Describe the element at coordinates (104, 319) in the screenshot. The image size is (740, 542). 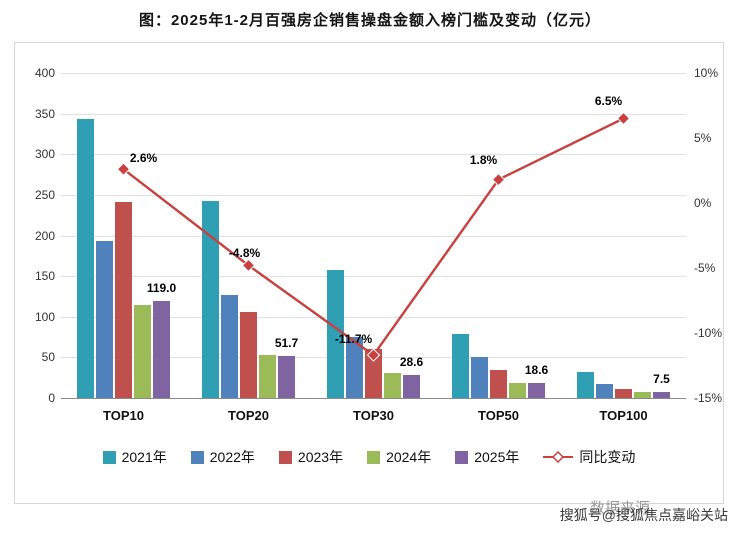
I see `bar-2022年-TOP10` at that location.